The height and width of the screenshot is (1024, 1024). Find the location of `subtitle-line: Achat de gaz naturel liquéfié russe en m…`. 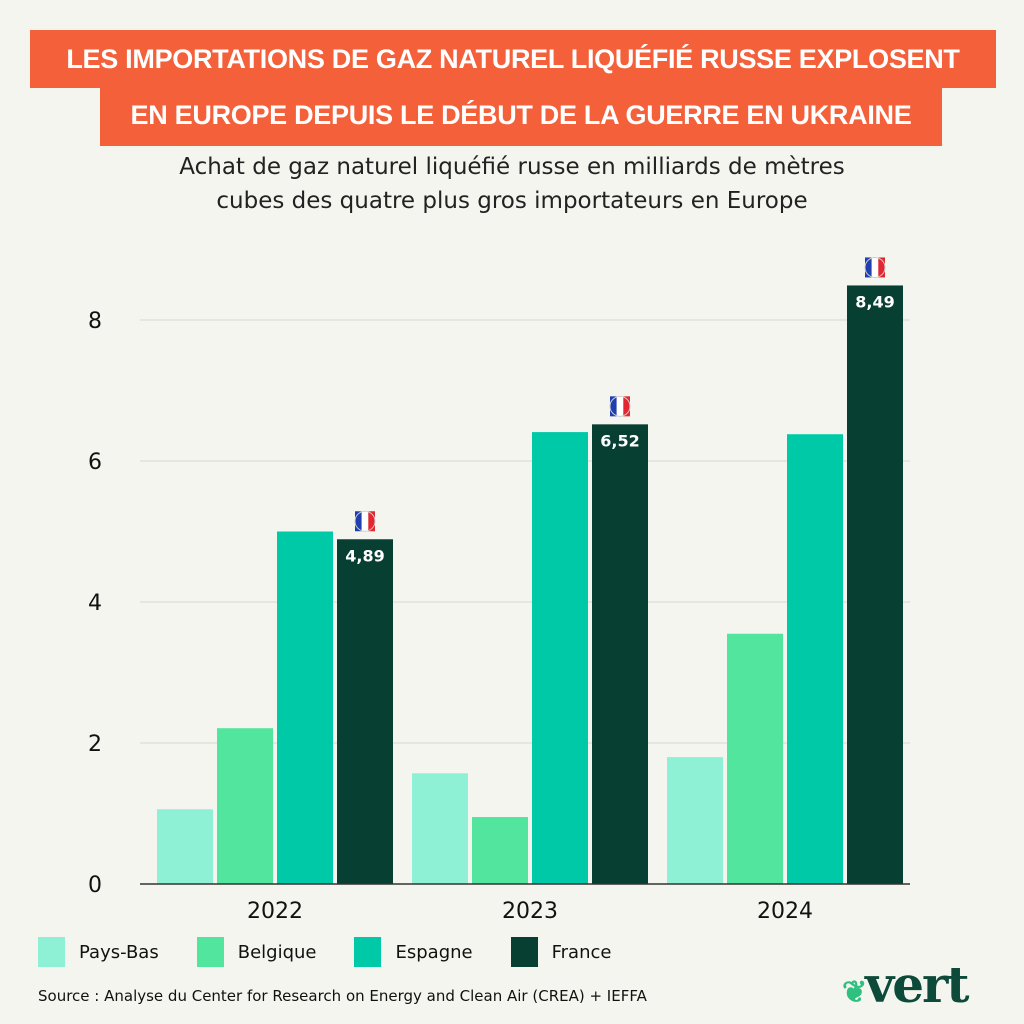

subtitle-line: Achat de gaz naturel liquéfié russe en m… is located at coordinates (512, 167).